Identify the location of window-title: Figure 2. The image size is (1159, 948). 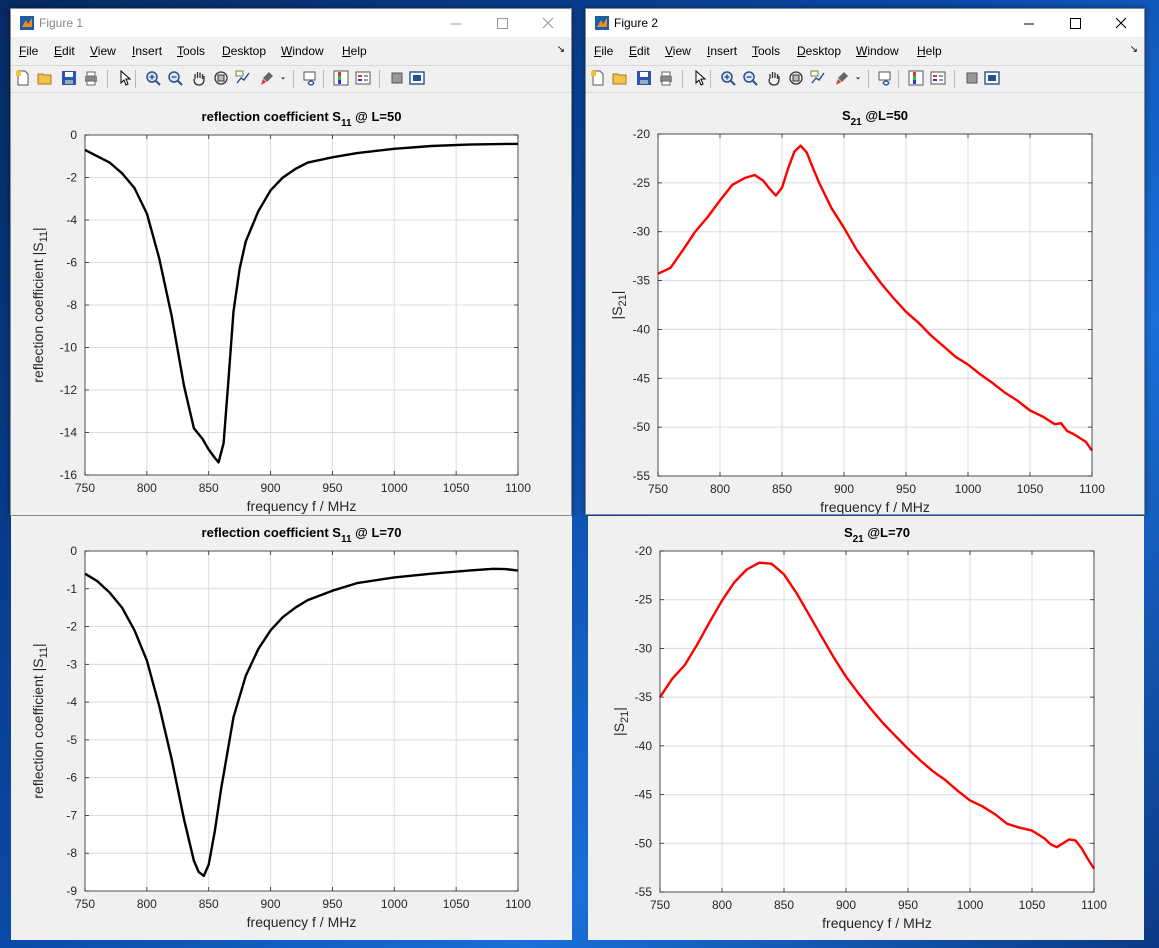
(636, 23).